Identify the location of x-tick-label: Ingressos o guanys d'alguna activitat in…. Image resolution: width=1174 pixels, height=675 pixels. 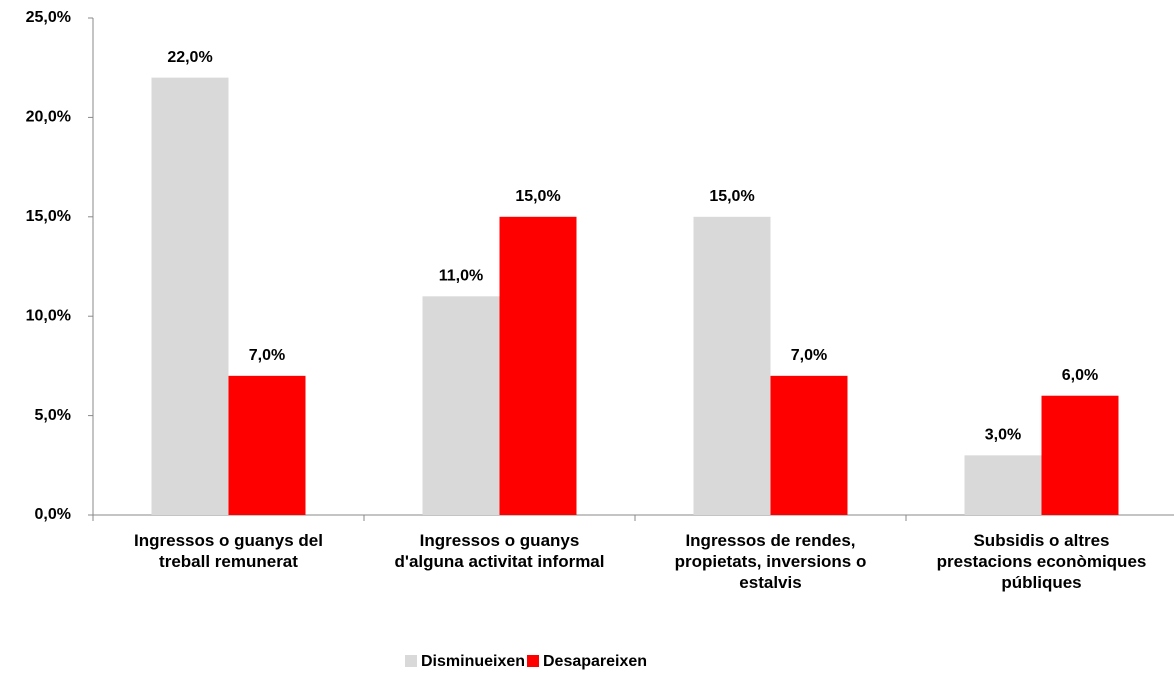
(499, 551).